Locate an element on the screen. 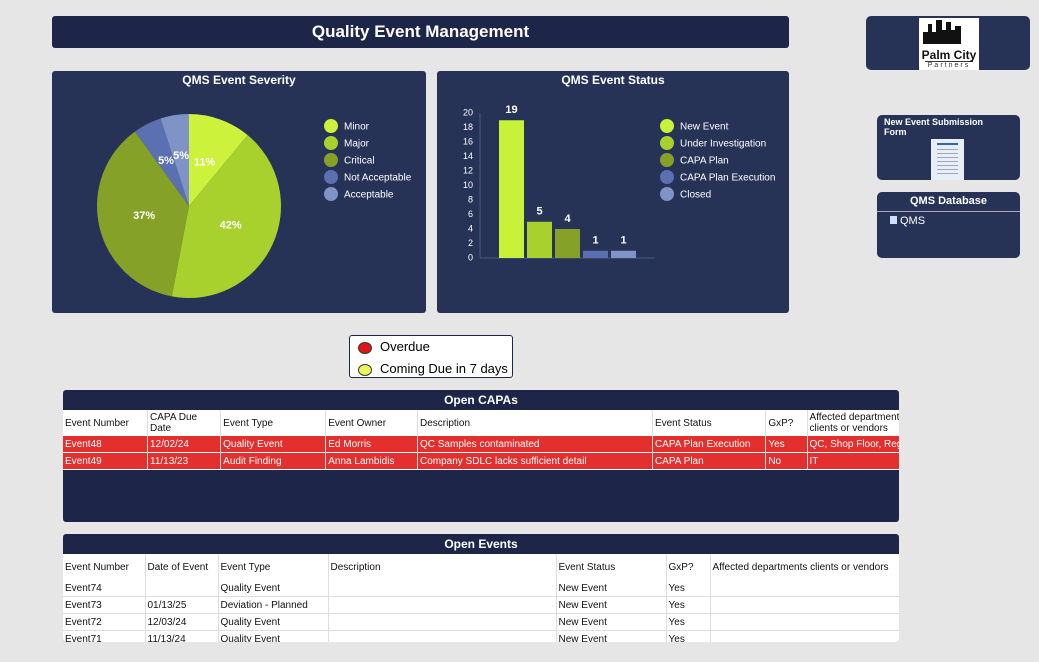 The image size is (1039, 662). legend-label: Not Acceptable is located at coordinates (378, 178).